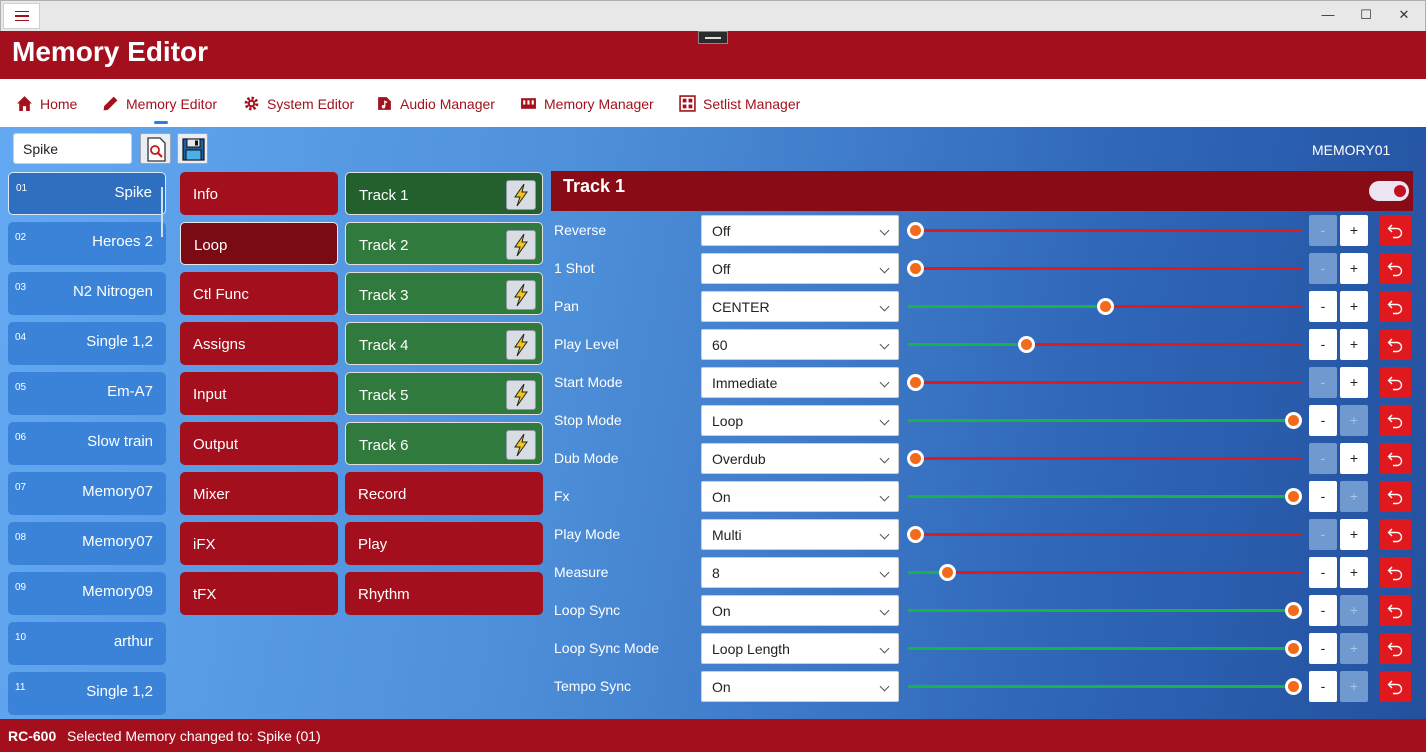 Image resolution: width=1426 pixels, height=752 pixels. I want to click on nav-memory-manager: Memory Manager, so click(587, 103).